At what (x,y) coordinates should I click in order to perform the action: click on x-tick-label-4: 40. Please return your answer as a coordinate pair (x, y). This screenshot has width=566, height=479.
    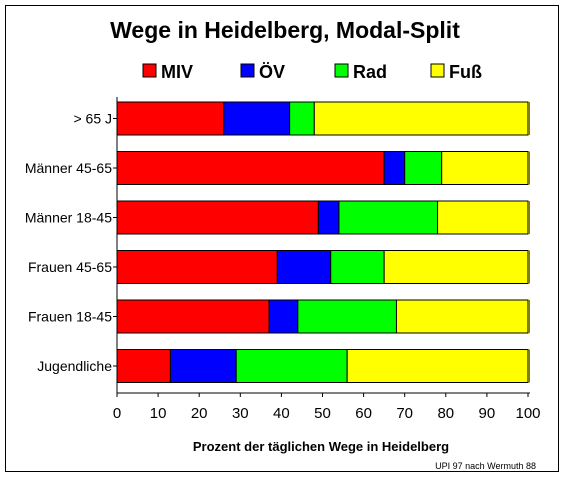
    Looking at the image, I should click on (281, 413).